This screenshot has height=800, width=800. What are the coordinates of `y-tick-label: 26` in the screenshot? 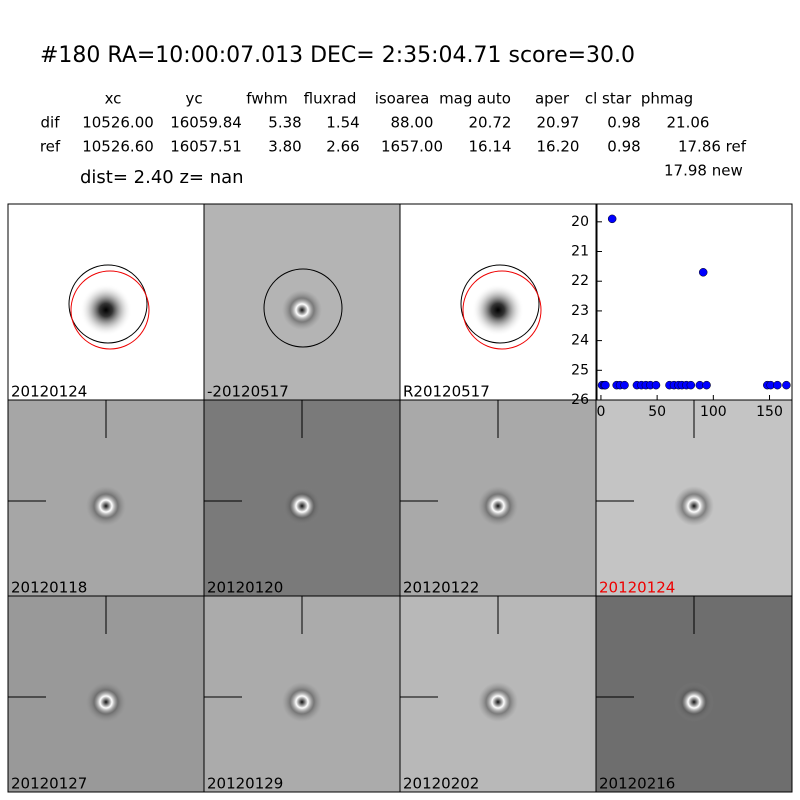 It's located at (580, 400).